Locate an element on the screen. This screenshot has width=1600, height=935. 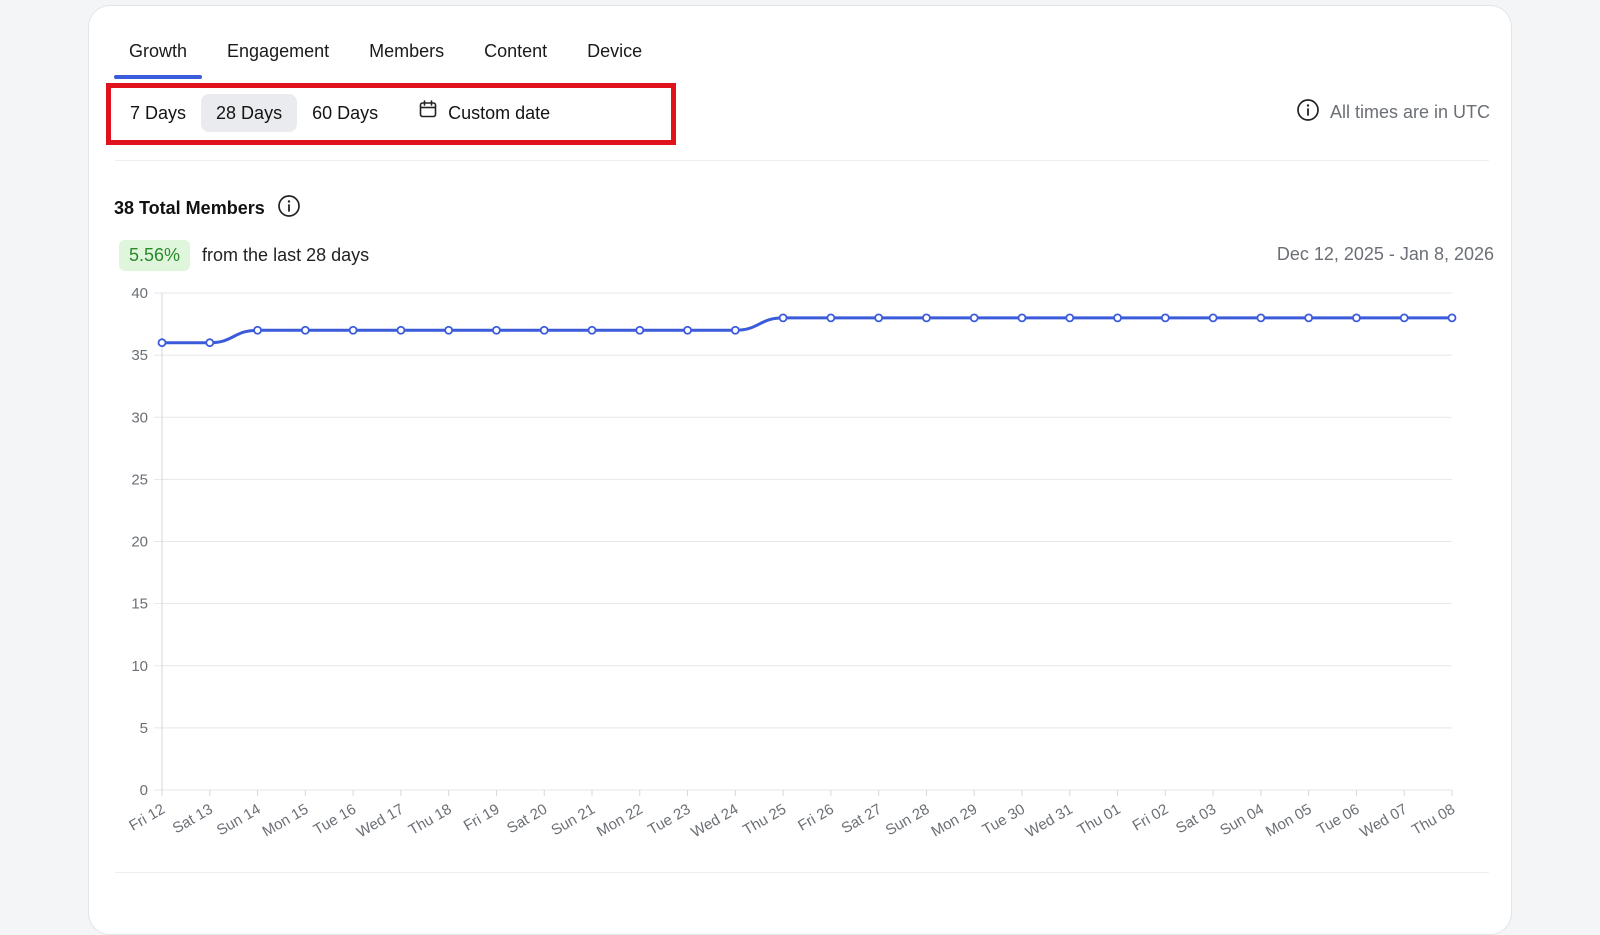
total-members-label: 38 Total Members is located at coordinates (189, 208).